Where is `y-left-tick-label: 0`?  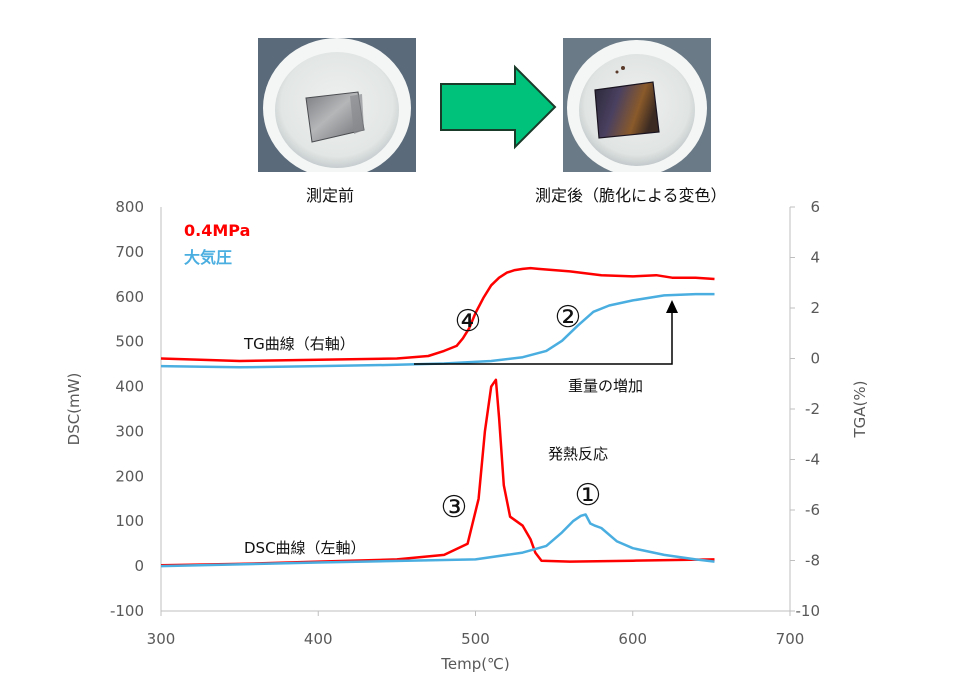 y-left-tick-label: 0 is located at coordinates (139, 566).